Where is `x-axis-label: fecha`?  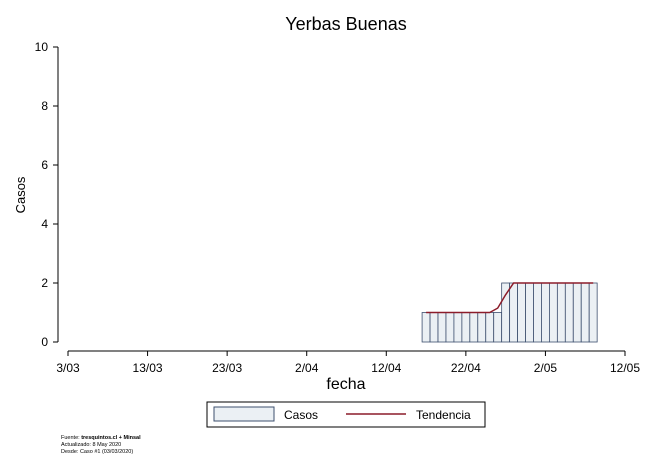
x-axis-label: fecha is located at coordinates (345, 384).